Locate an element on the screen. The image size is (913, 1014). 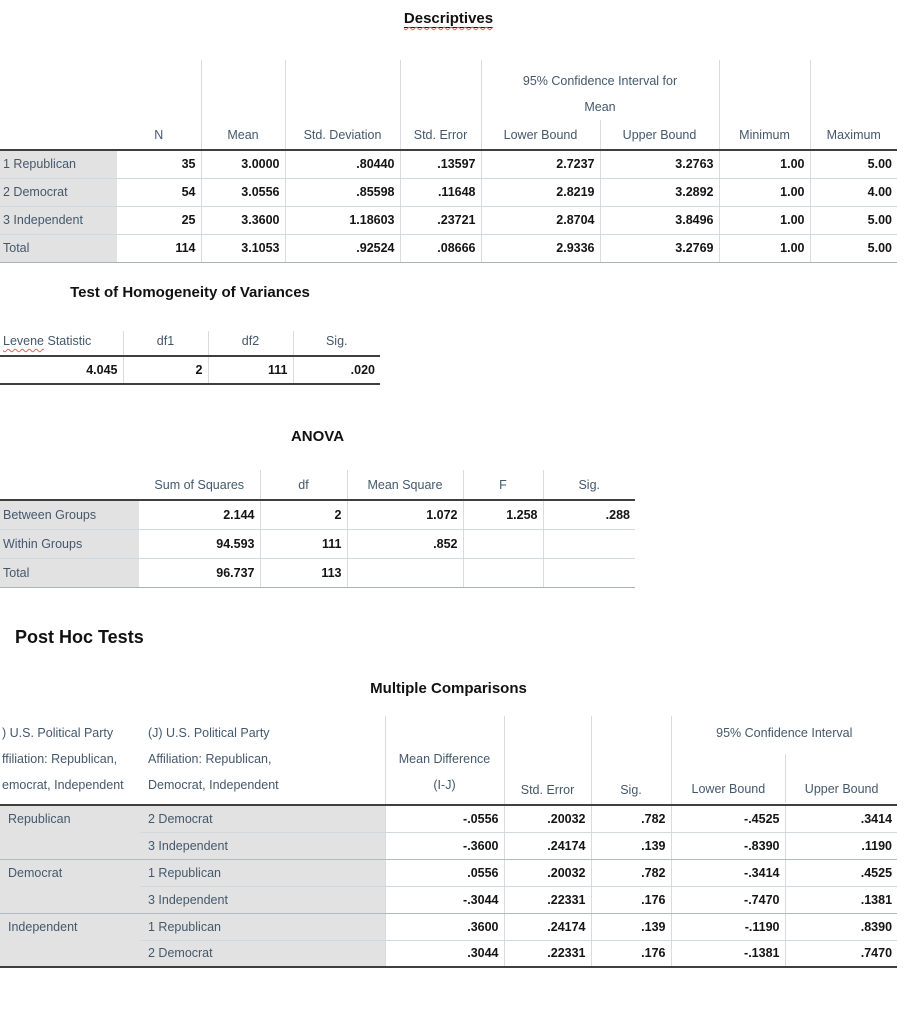
value-cell: -.3414 is located at coordinates (727, 873).